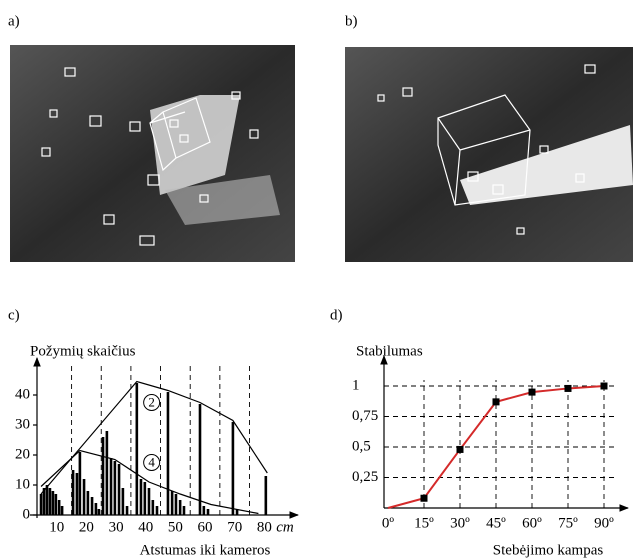  Describe the element at coordinates (14, 315) in the screenshot. I see `panel-label: c)` at that location.